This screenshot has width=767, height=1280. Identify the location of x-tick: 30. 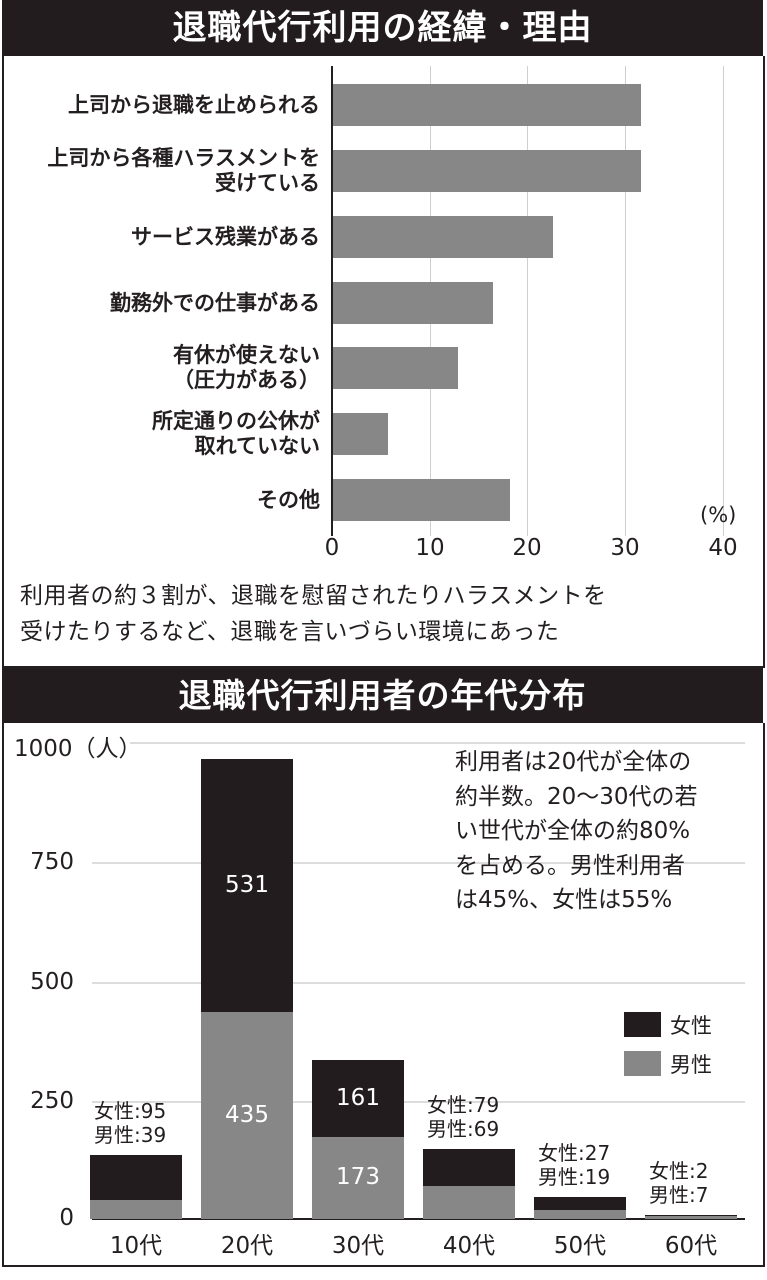
(625, 548).